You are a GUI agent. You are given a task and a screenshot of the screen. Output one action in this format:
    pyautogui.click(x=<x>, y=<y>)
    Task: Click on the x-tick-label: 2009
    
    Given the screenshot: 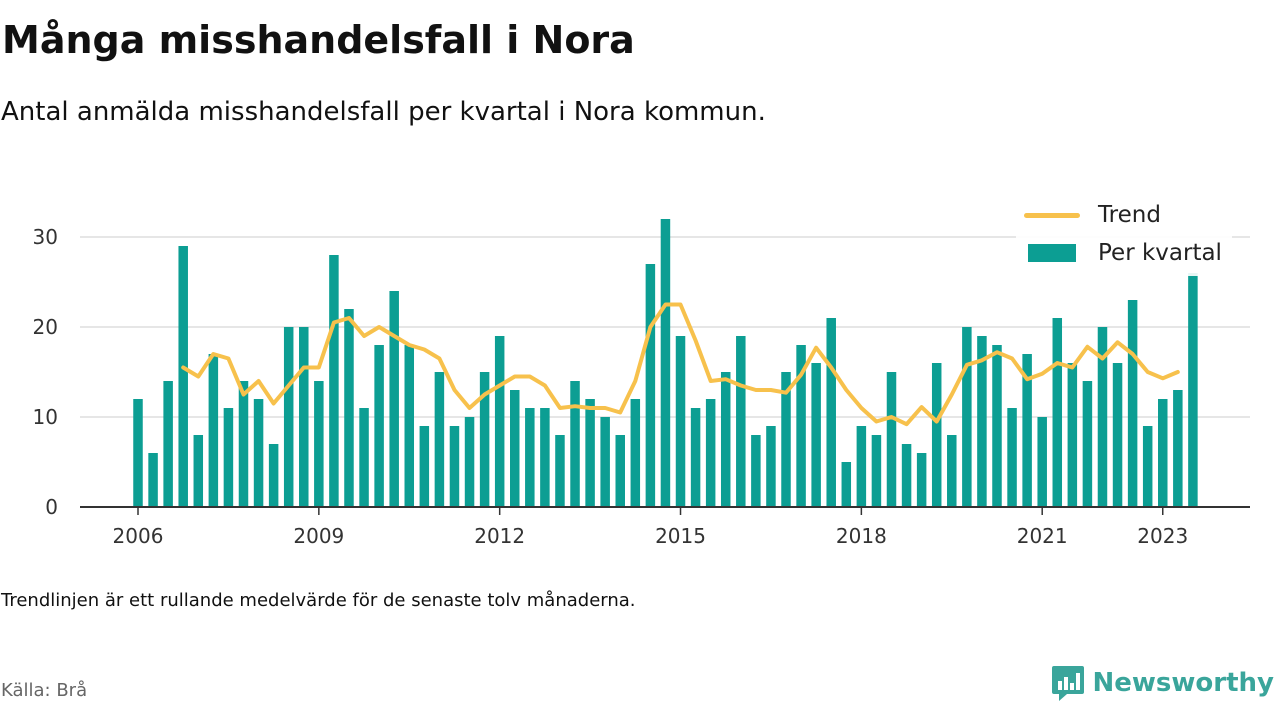 What is the action you would take?
    pyautogui.click(x=318, y=536)
    